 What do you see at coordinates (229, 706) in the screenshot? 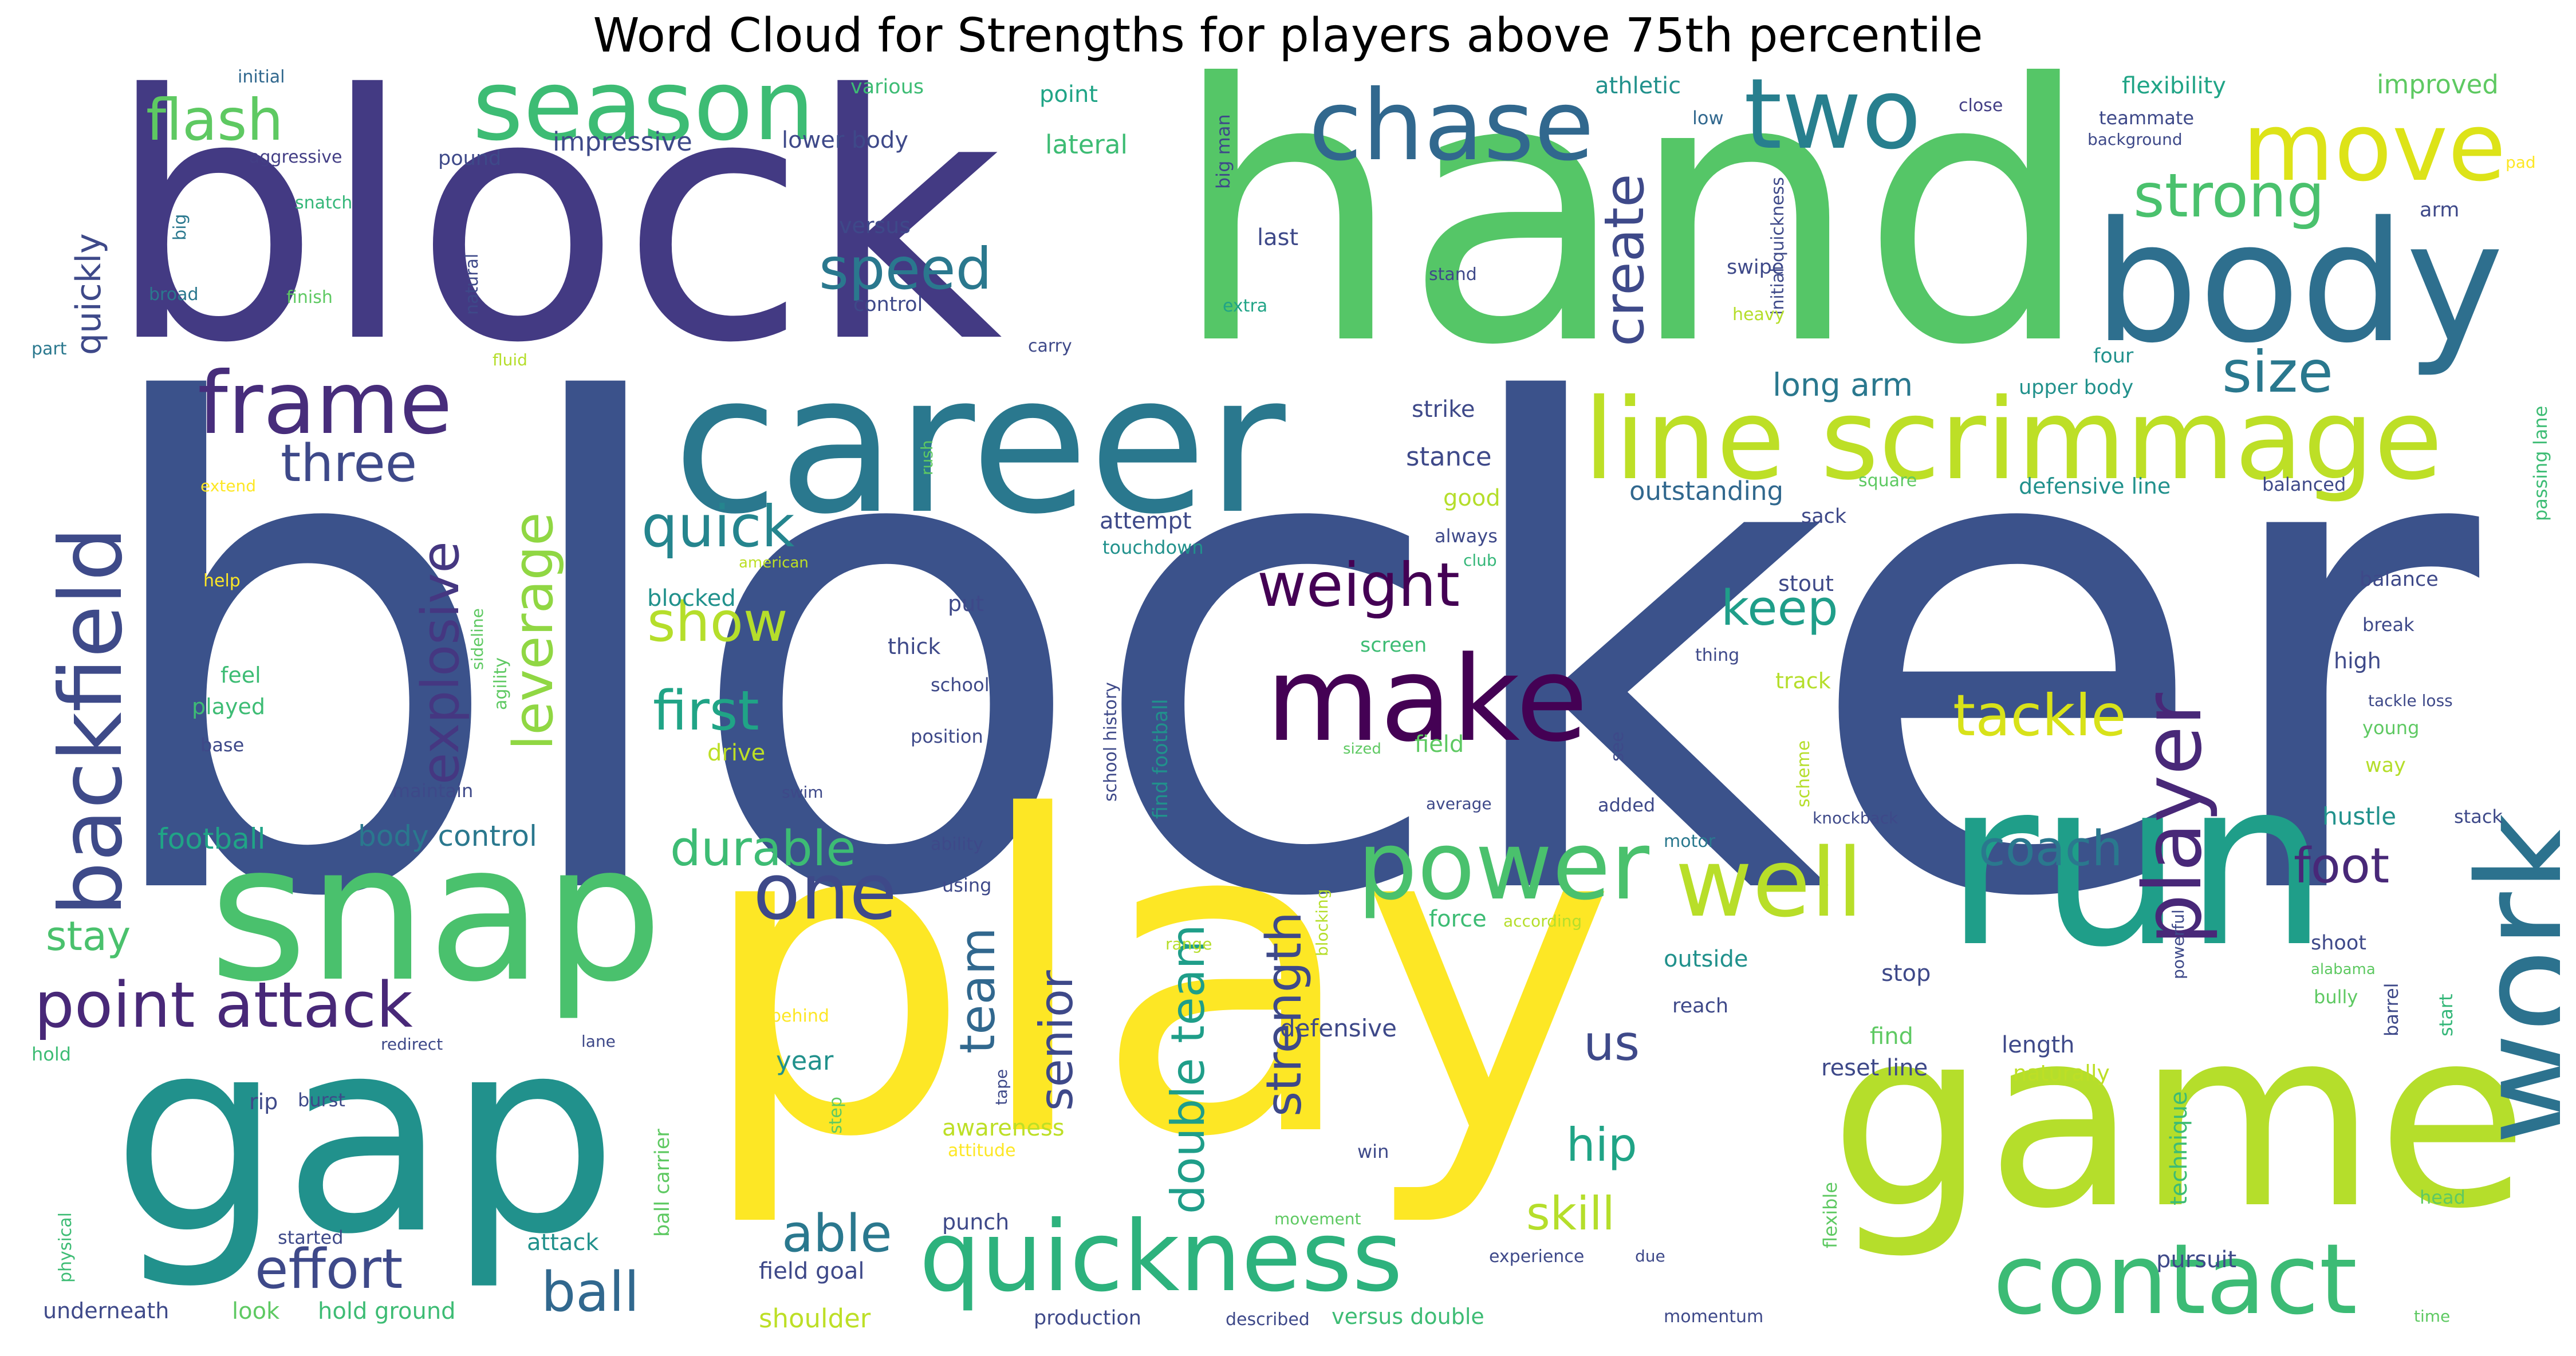
I see `word: played` at bounding box center [229, 706].